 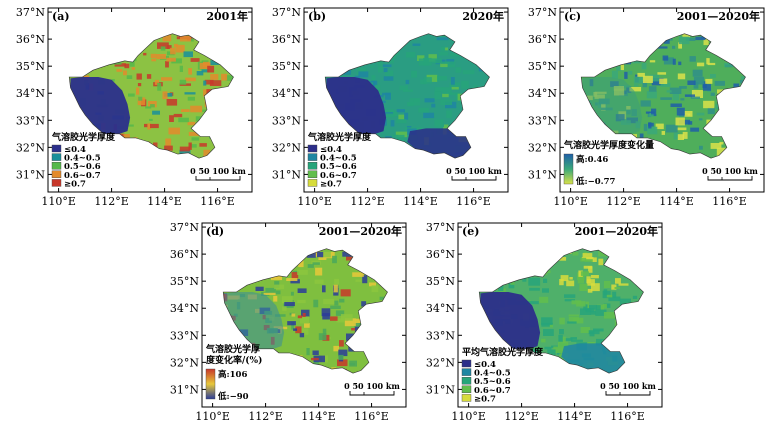 What do you see at coordinates (61, 16) in the screenshot?
I see `panel-label: (a)` at bounding box center [61, 16].